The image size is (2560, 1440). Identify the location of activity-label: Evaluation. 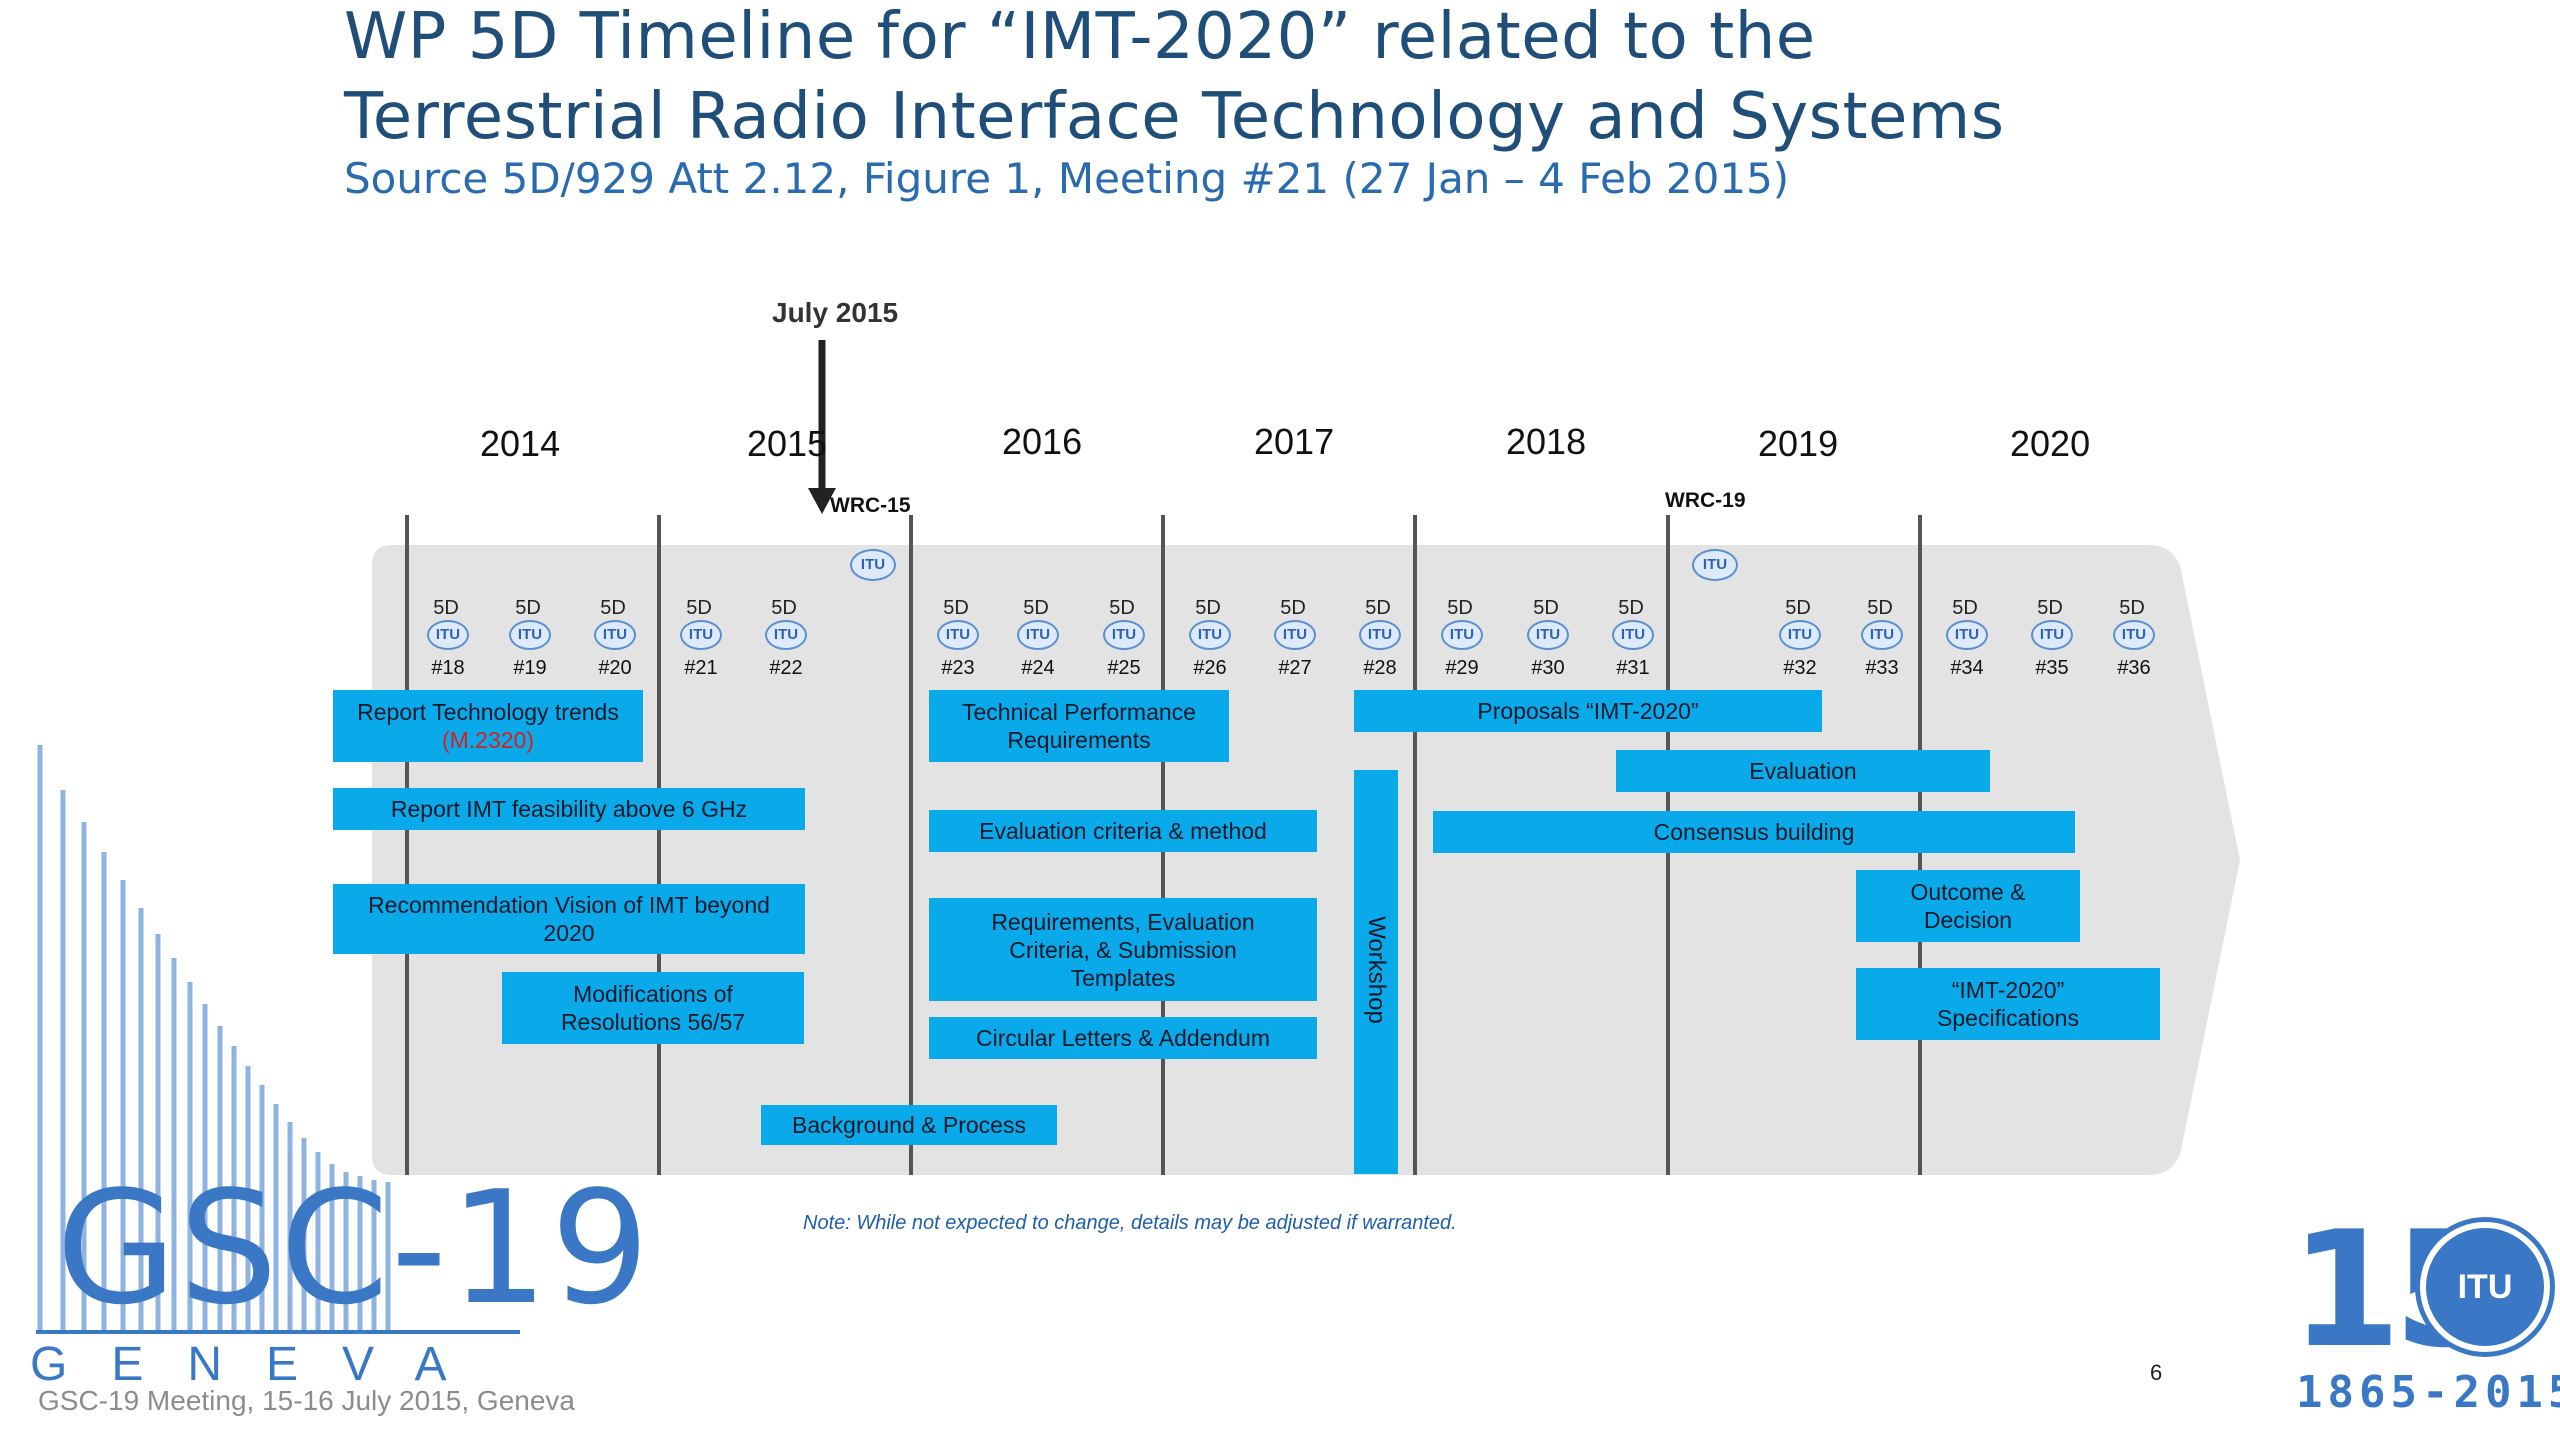
(1803, 771).